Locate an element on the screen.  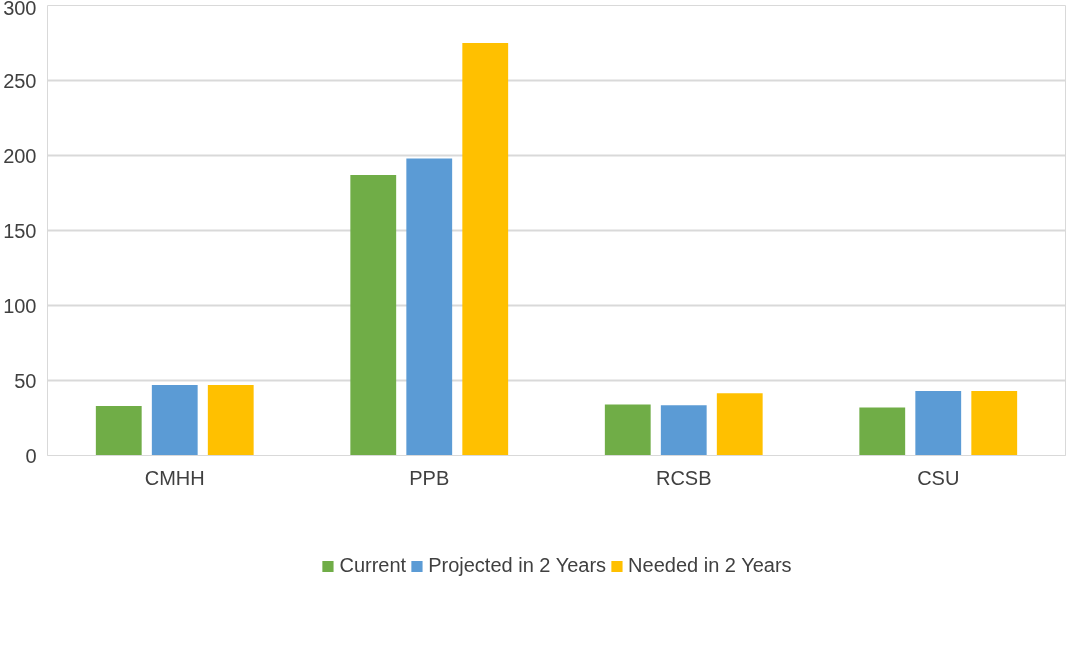
legend-label: Current is located at coordinates (373, 565).